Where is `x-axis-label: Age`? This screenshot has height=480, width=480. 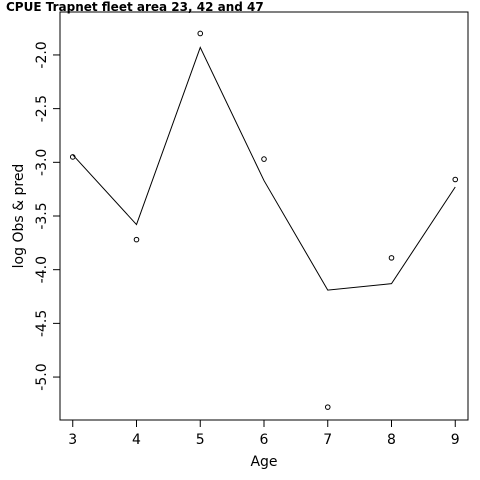 x-axis-label: Age is located at coordinates (263, 462).